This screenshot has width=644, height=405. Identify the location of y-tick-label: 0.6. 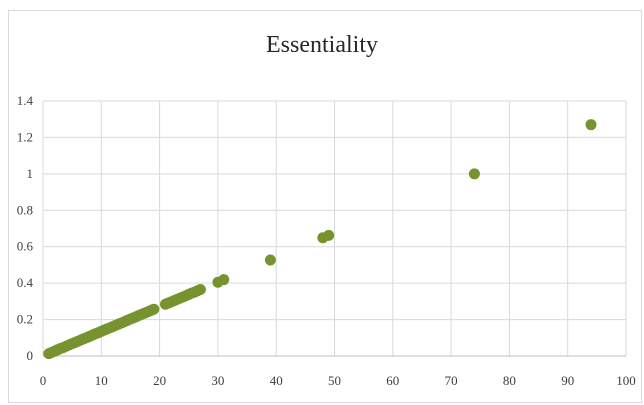
(25, 246).